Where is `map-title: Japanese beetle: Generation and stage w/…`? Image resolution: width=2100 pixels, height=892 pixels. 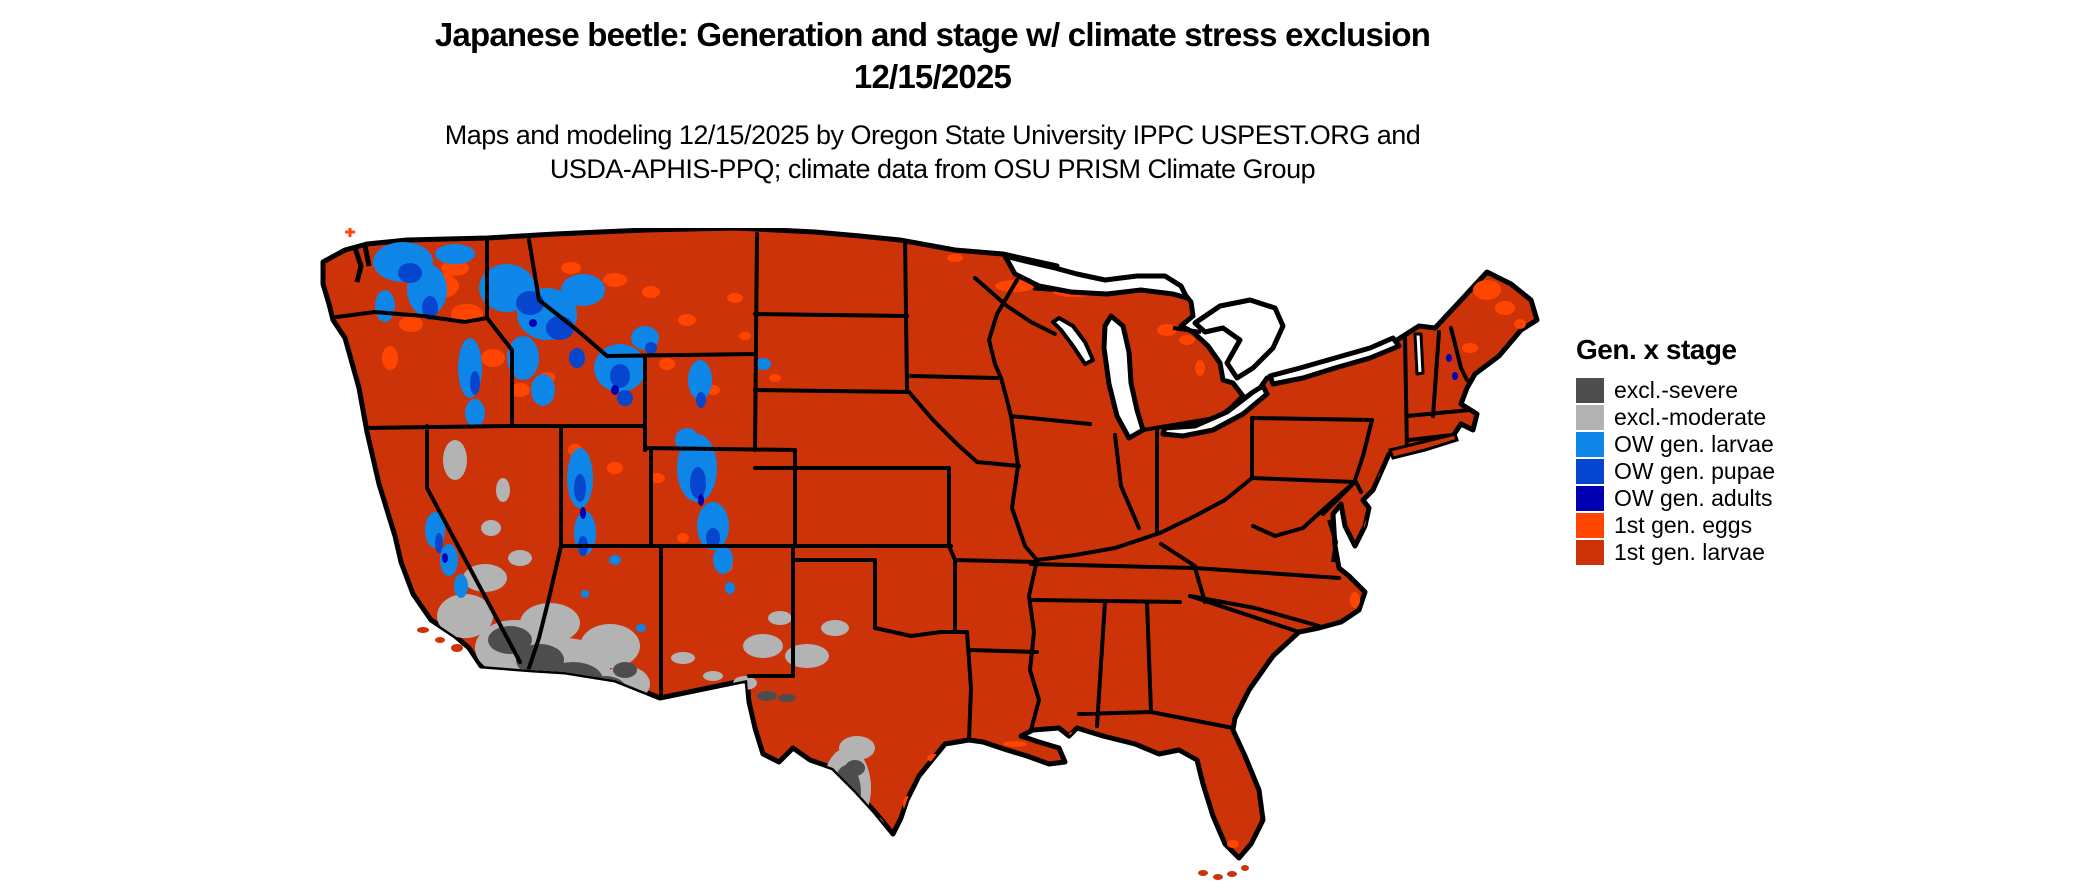 map-title: Japanese beetle: Generation and stage w/… is located at coordinates (932, 56).